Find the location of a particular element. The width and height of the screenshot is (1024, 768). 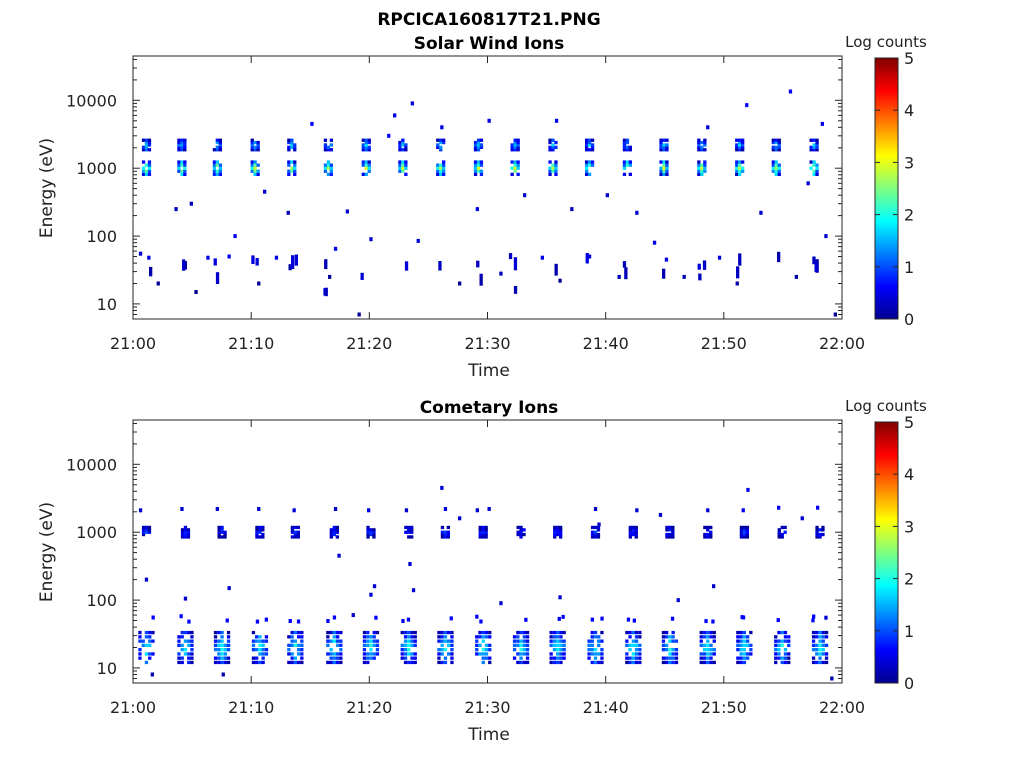

x-tick-label: 21:40 is located at coordinates (606, 707).